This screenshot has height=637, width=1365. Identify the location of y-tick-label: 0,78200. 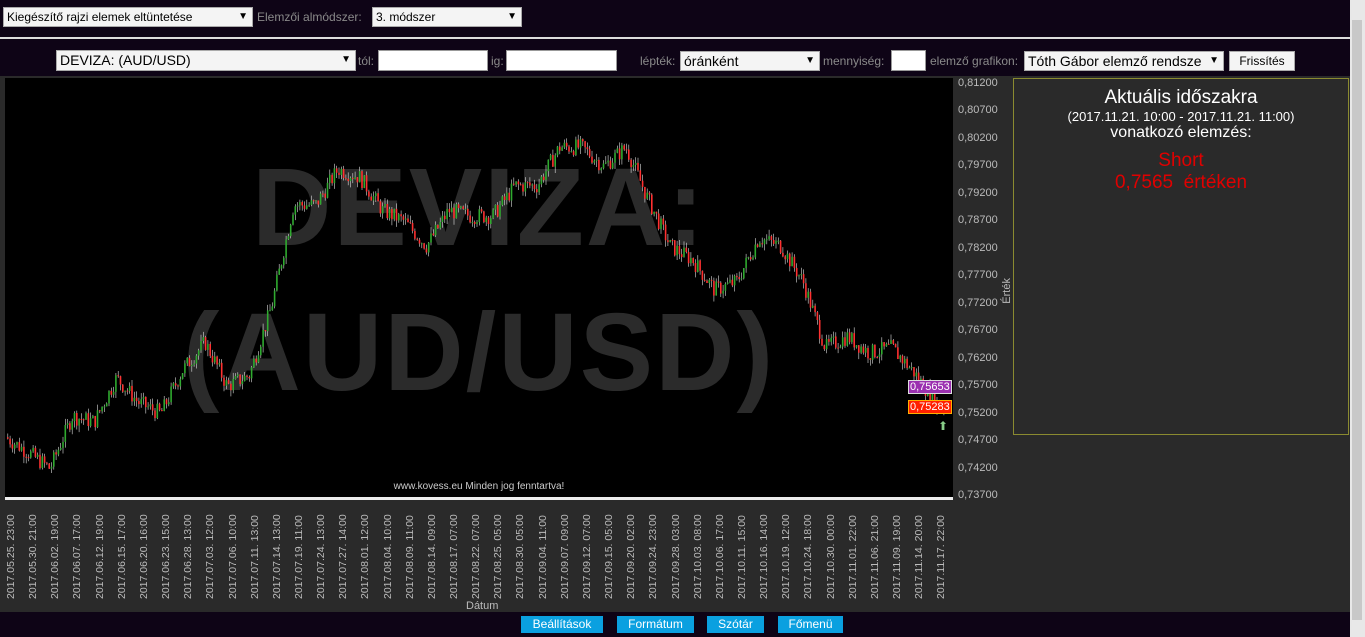
(978, 247).